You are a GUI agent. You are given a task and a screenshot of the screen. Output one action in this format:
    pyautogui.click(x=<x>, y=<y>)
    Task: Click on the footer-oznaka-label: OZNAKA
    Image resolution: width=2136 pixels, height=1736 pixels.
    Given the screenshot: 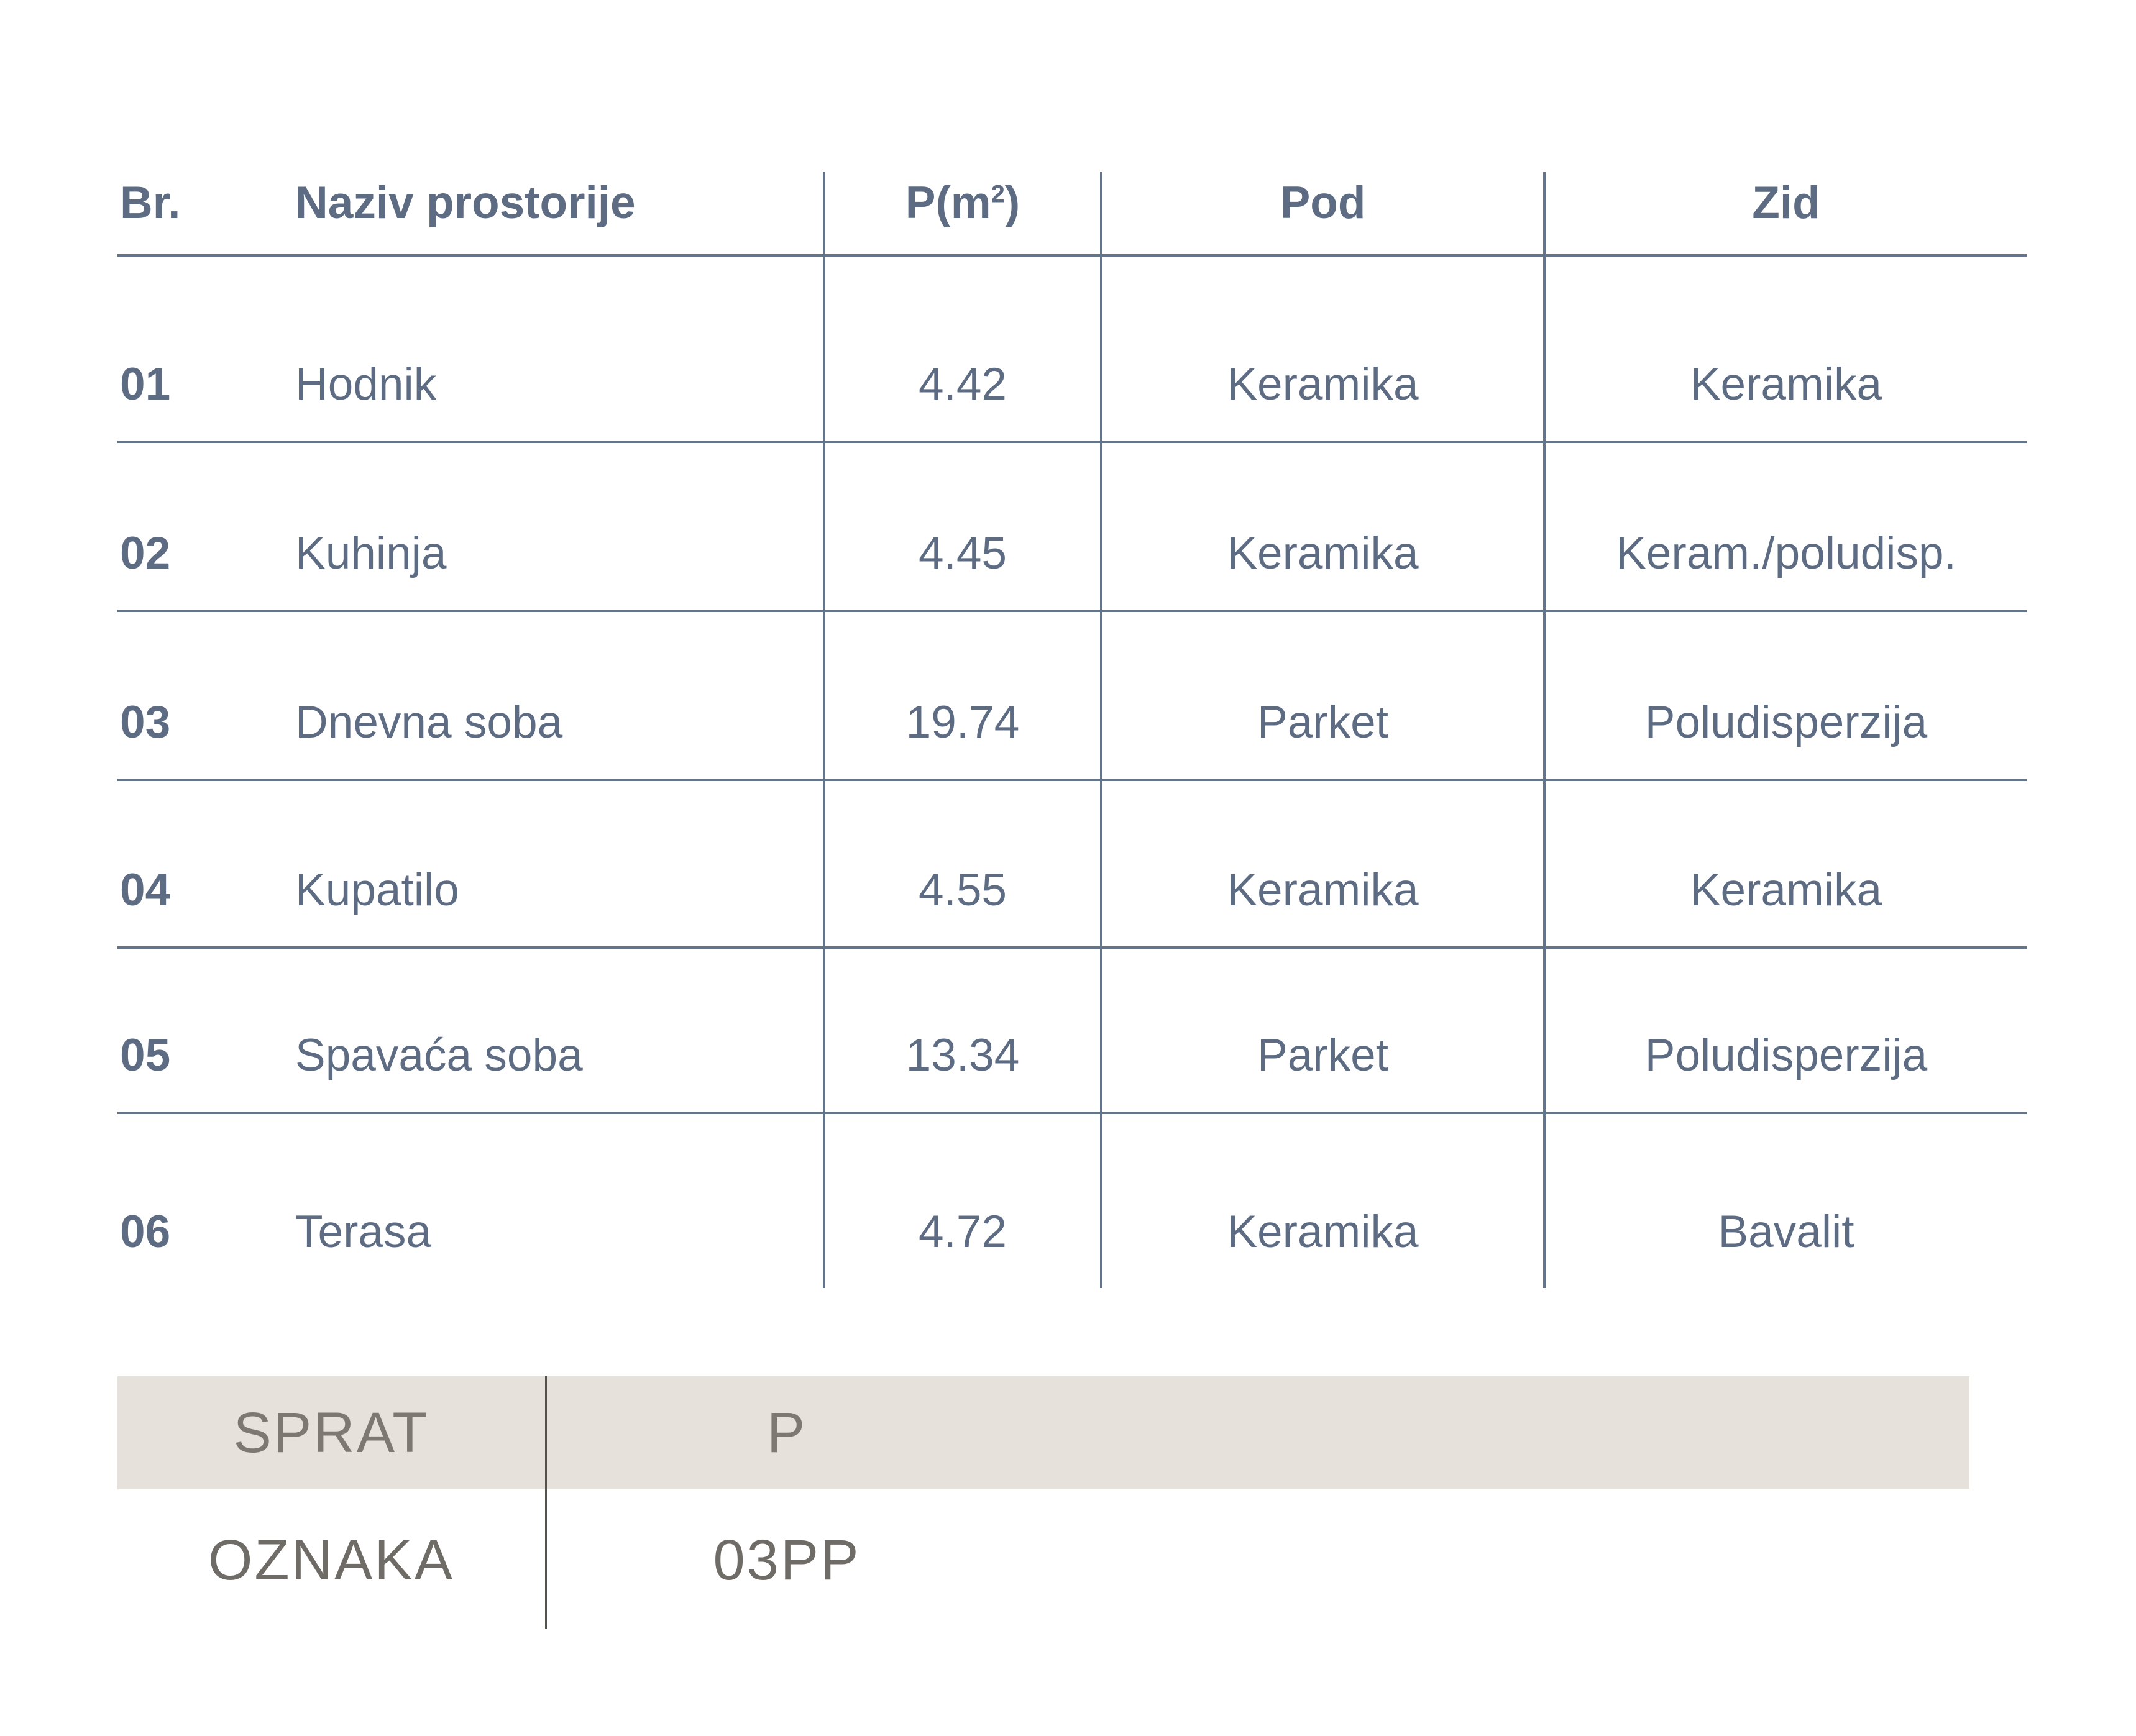 What is the action you would take?
    pyautogui.click(x=331, y=1560)
    